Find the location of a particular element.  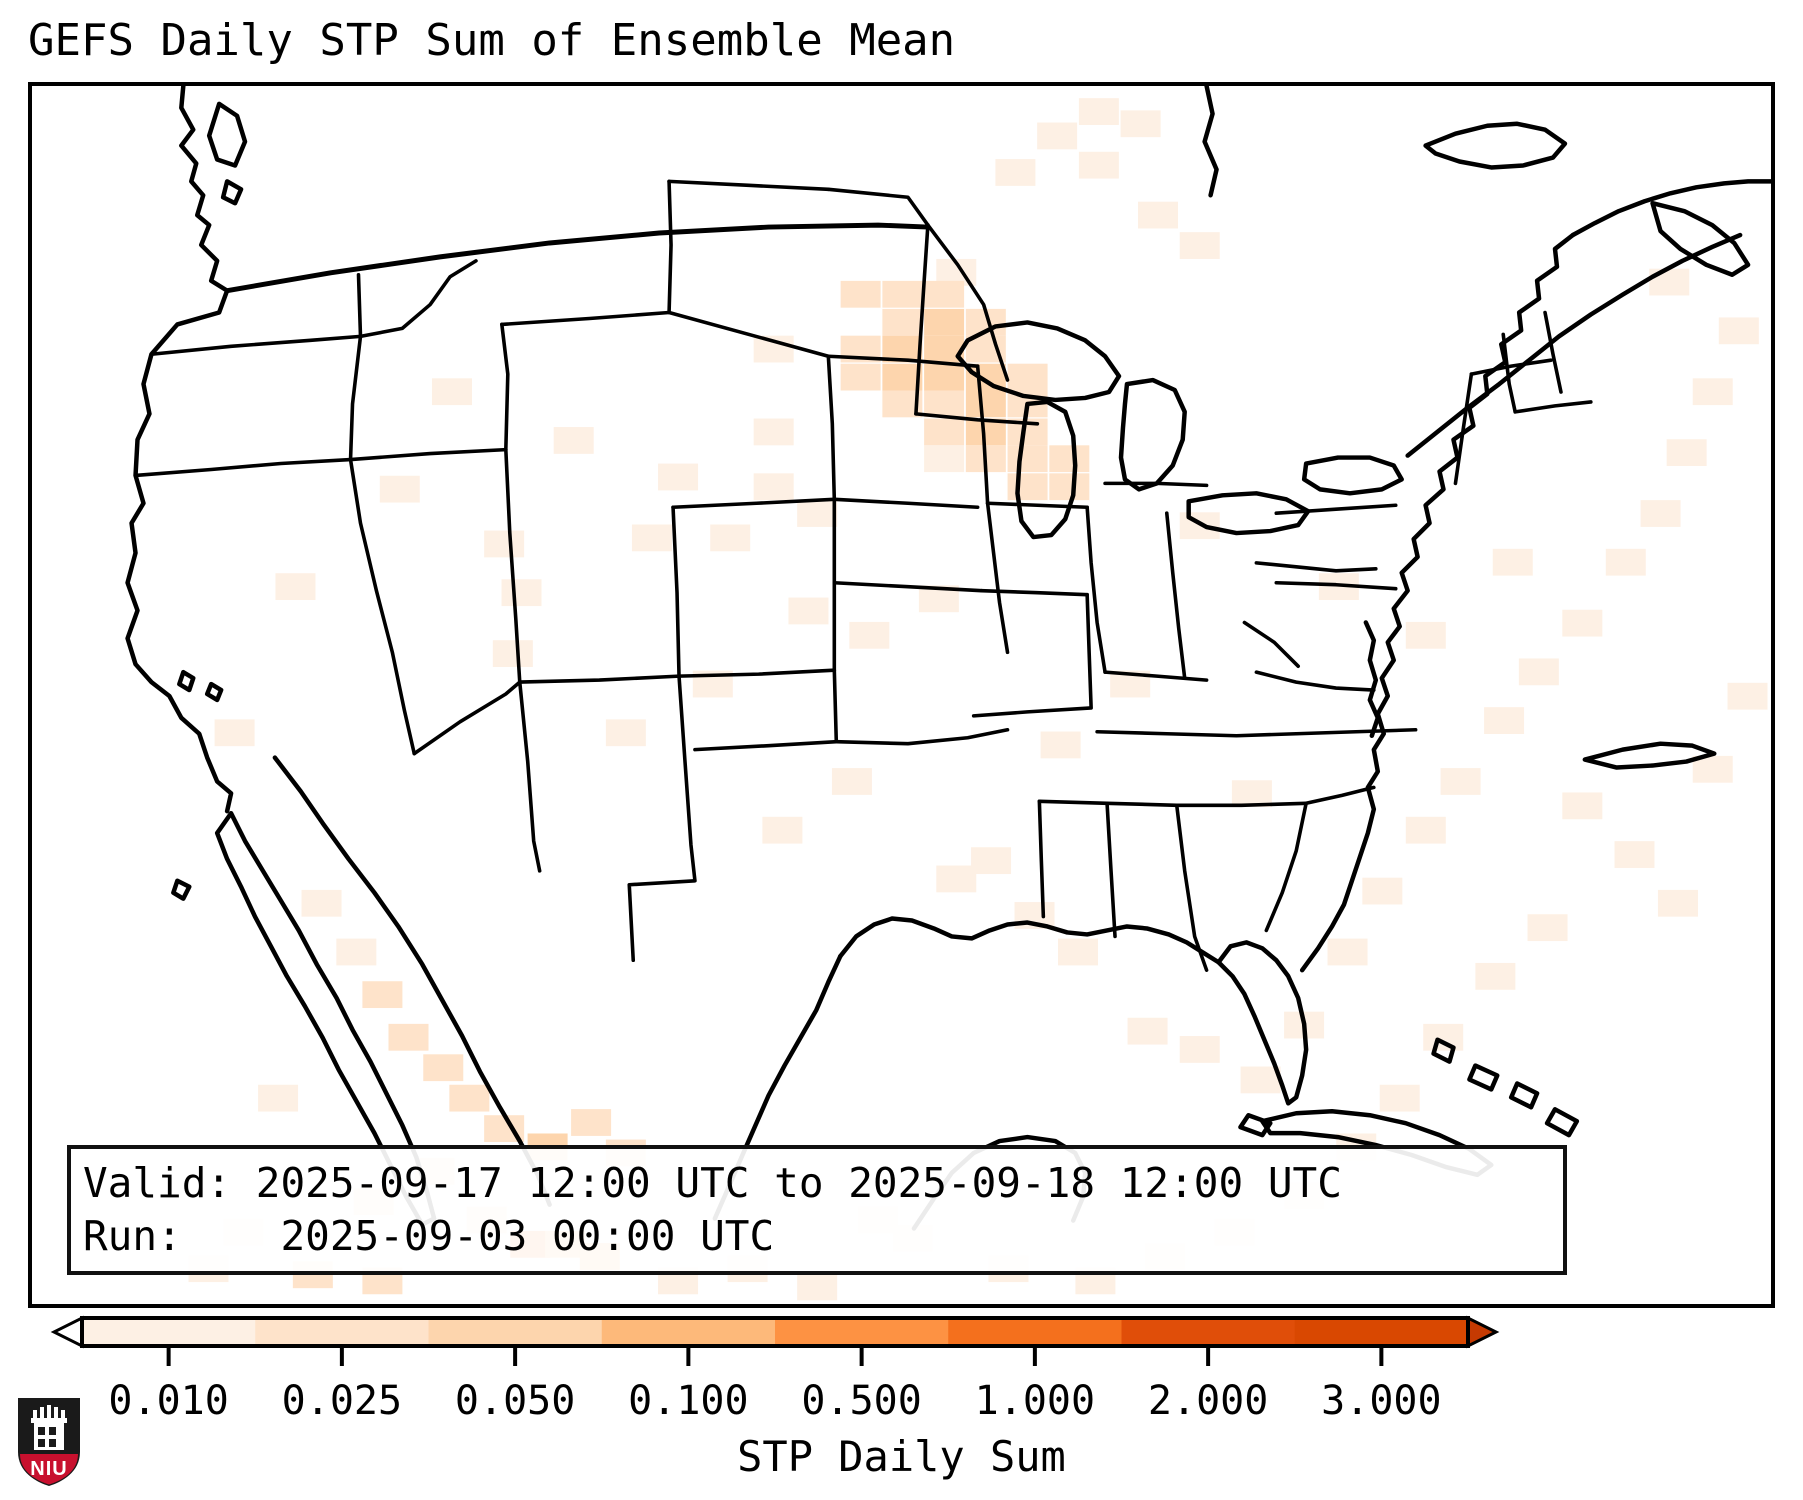

run-line: Run: 2025-09-03 00:00 UTC is located at coordinates (429, 1236).